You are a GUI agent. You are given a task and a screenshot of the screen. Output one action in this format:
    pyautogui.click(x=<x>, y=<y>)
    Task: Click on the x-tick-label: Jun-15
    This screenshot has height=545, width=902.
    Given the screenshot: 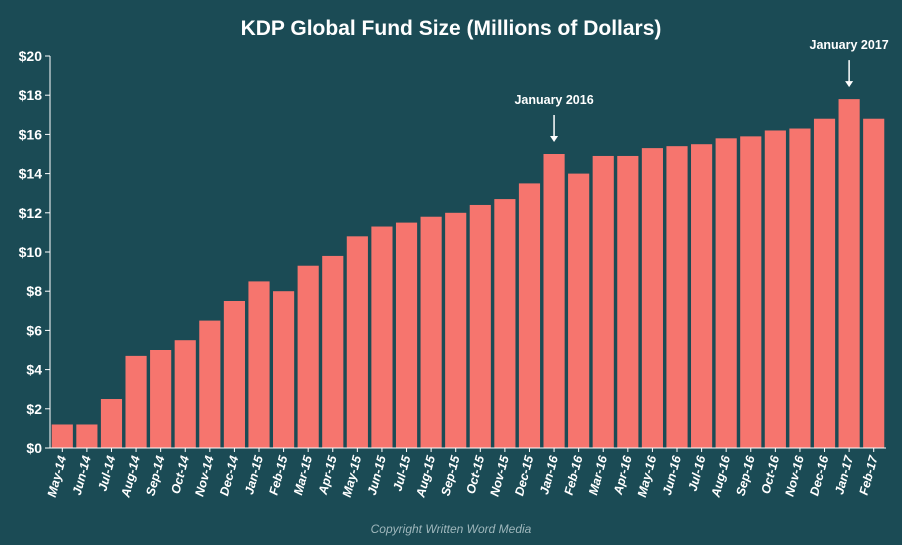 What is the action you would take?
    pyautogui.click(x=377, y=475)
    